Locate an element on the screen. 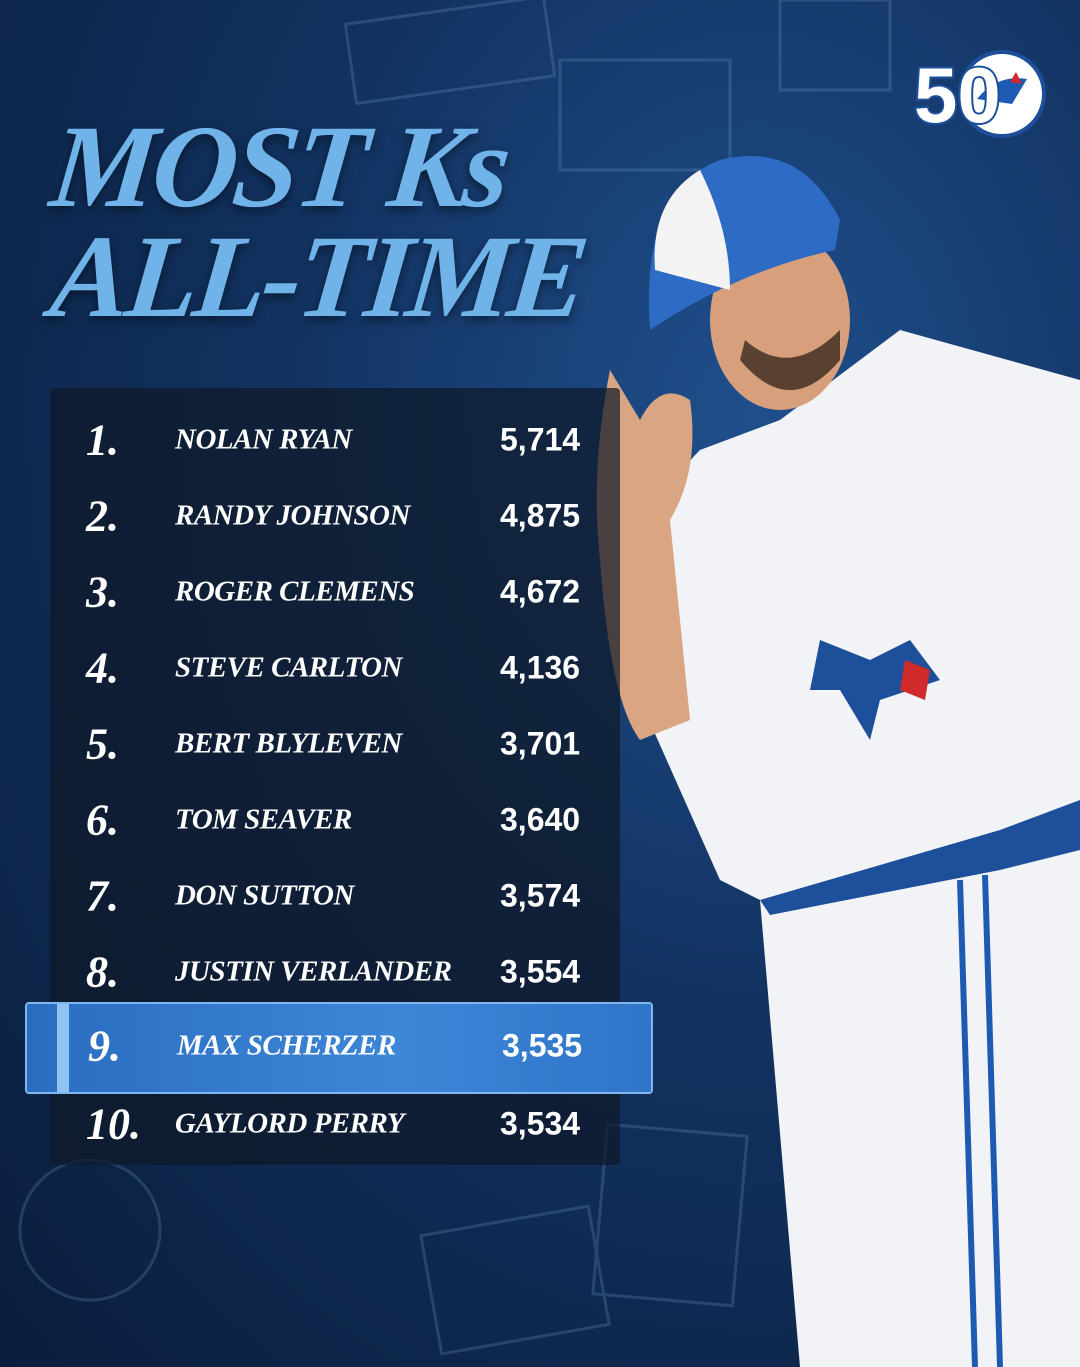 Image resolution: width=1080 pixels, height=1367 pixels. row: 5. BERT BLYLEVEN 3,701 is located at coordinates (335, 744).